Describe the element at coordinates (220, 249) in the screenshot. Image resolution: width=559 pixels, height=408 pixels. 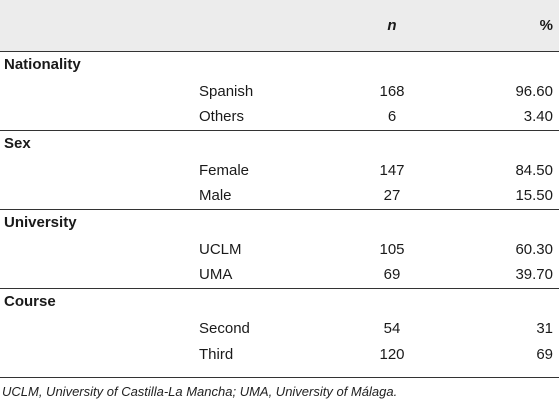
I see `row-label: UCLM` at that location.